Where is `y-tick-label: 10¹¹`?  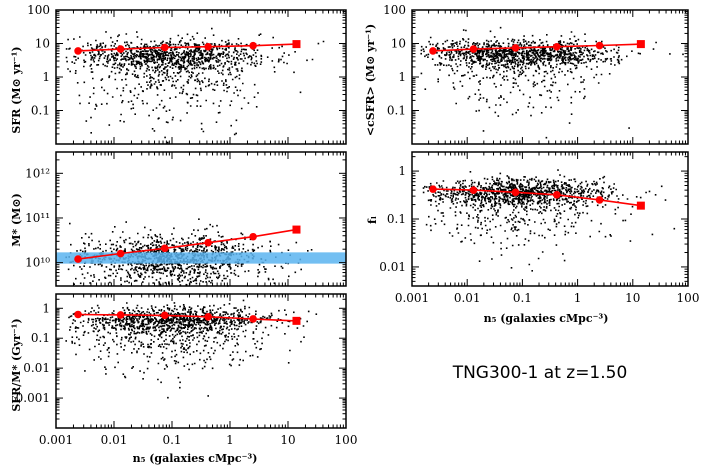 y-tick-label: 10¹¹ is located at coordinates (37, 218).